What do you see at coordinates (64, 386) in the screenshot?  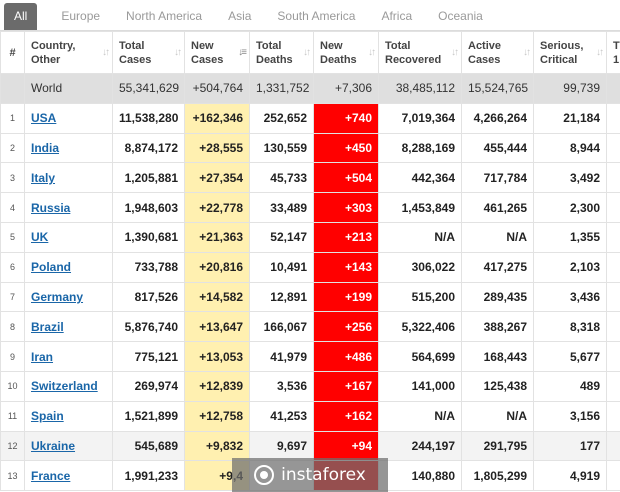 I see `country-link: Switzerland` at bounding box center [64, 386].